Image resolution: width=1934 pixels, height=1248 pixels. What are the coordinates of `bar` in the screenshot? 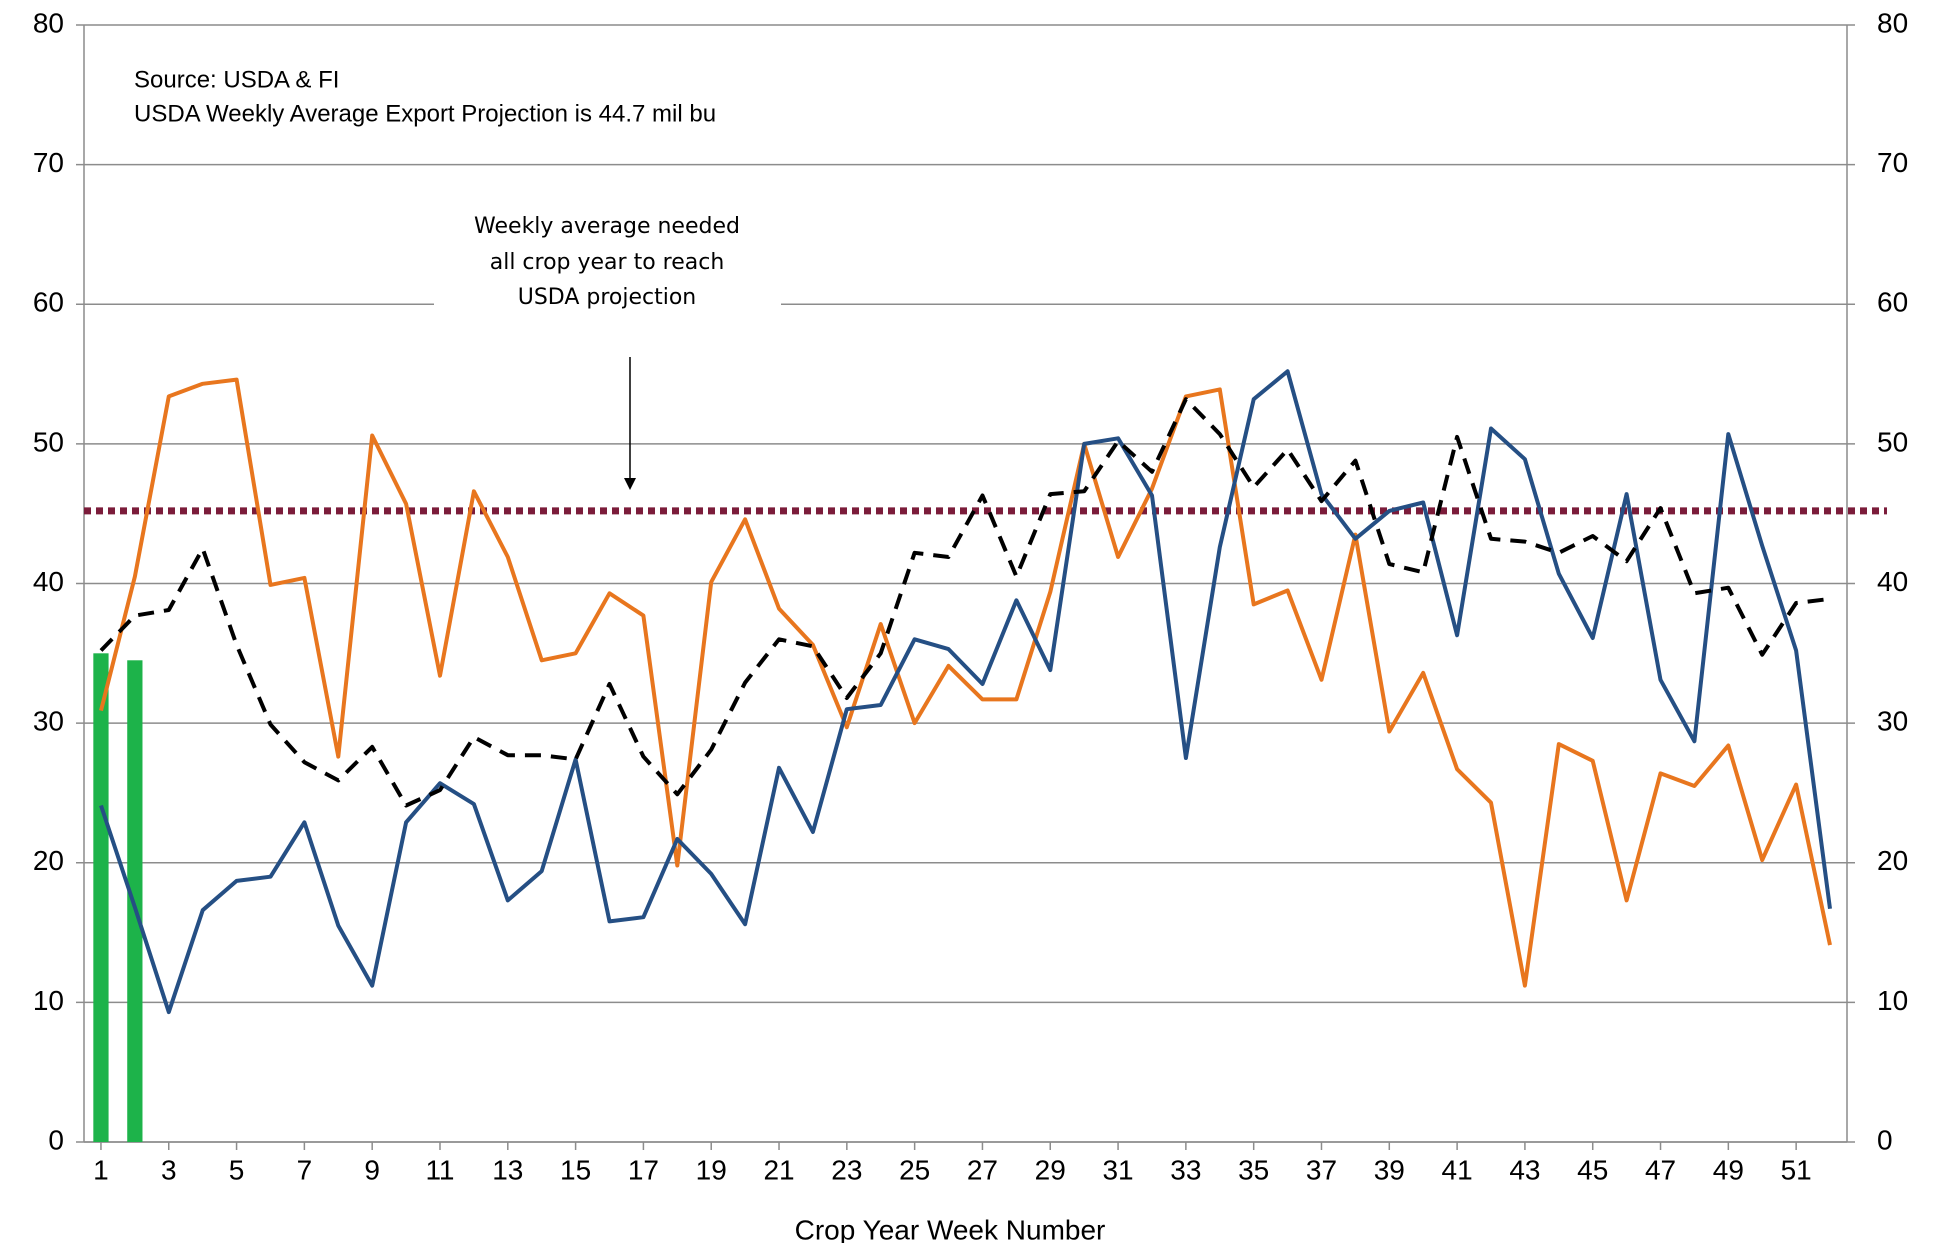 It's located at (101, 897).